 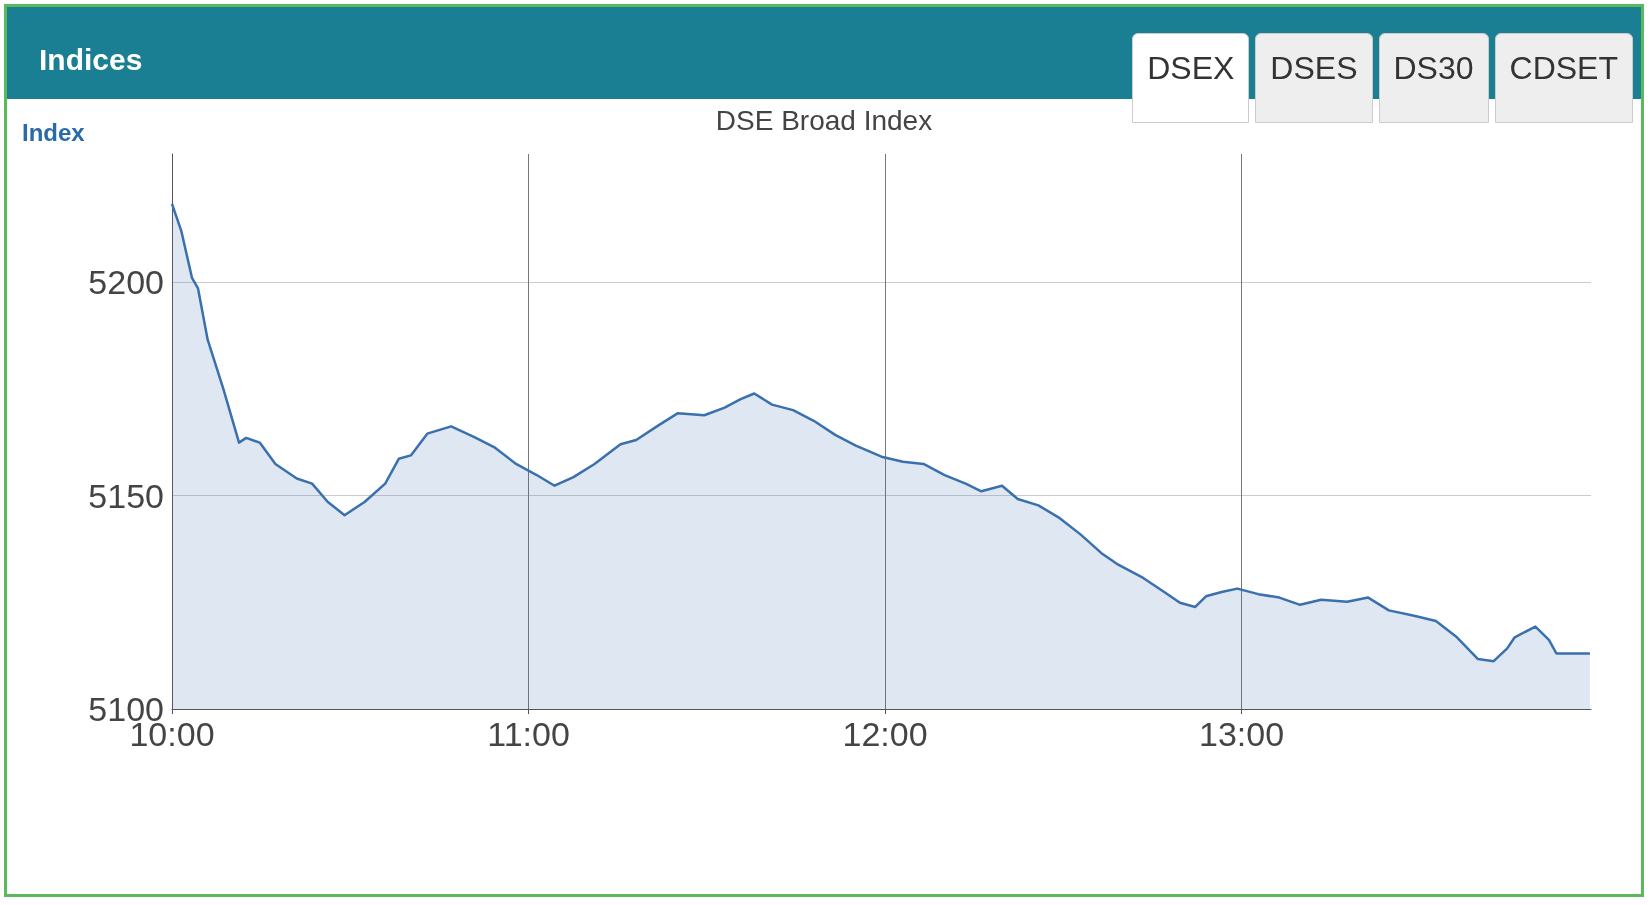 I want to click on text: DS30, so click(x=1433, y=78).